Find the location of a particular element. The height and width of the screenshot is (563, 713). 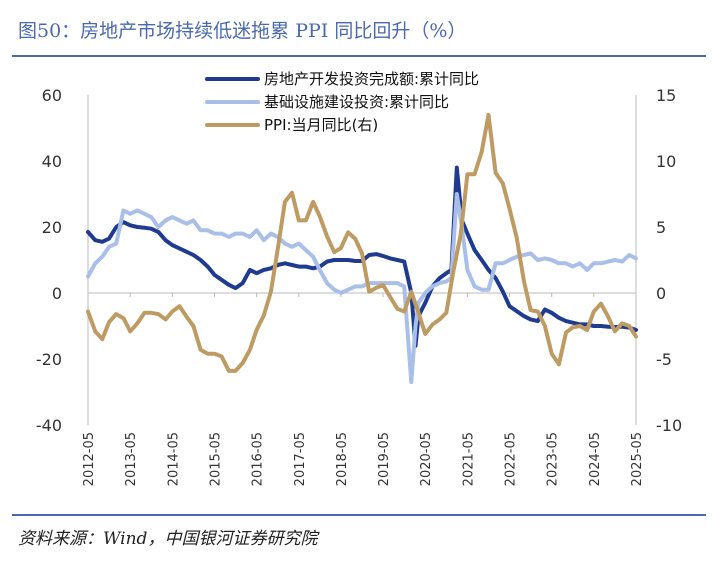

x-tick-label: 2017-05 is located at coordinates (300, 459).